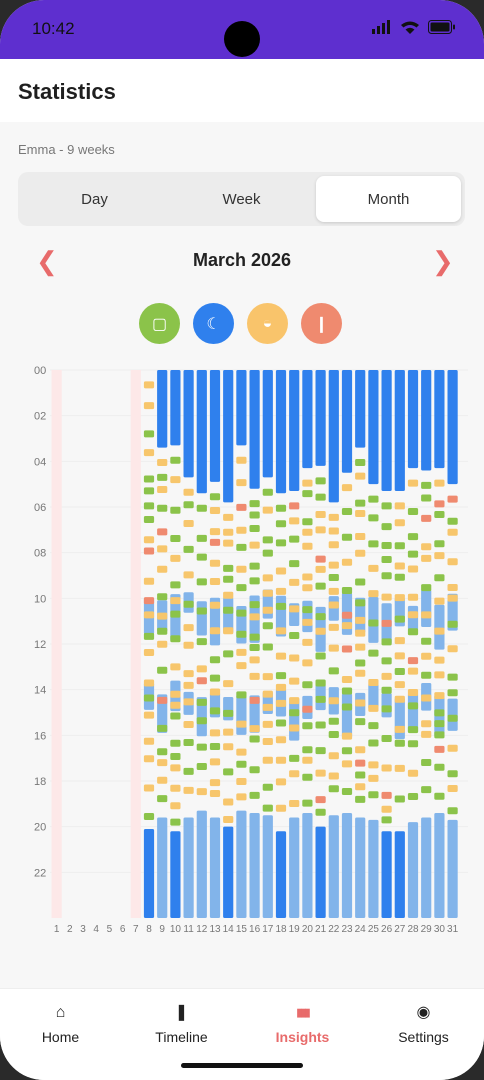  I want to click on x-tick-label: 29, so click(427, 929).